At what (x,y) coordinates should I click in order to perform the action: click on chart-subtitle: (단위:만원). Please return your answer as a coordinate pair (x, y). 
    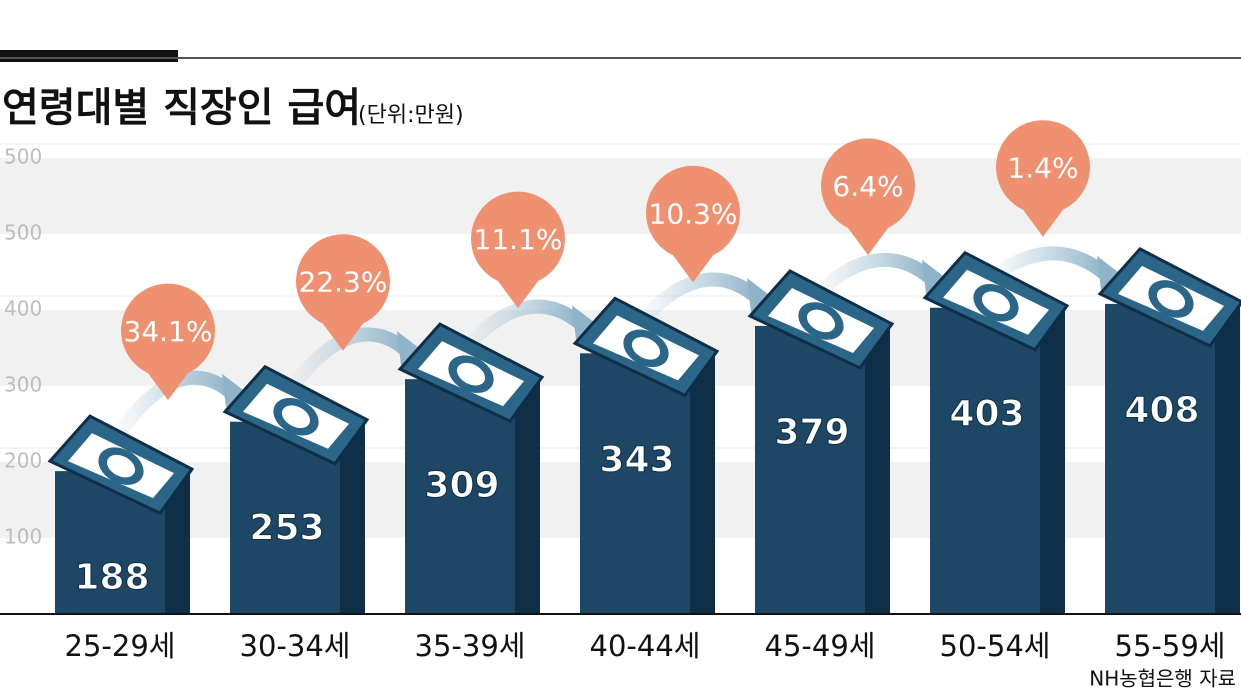
    Looking at the image, I should click on (411, 115).